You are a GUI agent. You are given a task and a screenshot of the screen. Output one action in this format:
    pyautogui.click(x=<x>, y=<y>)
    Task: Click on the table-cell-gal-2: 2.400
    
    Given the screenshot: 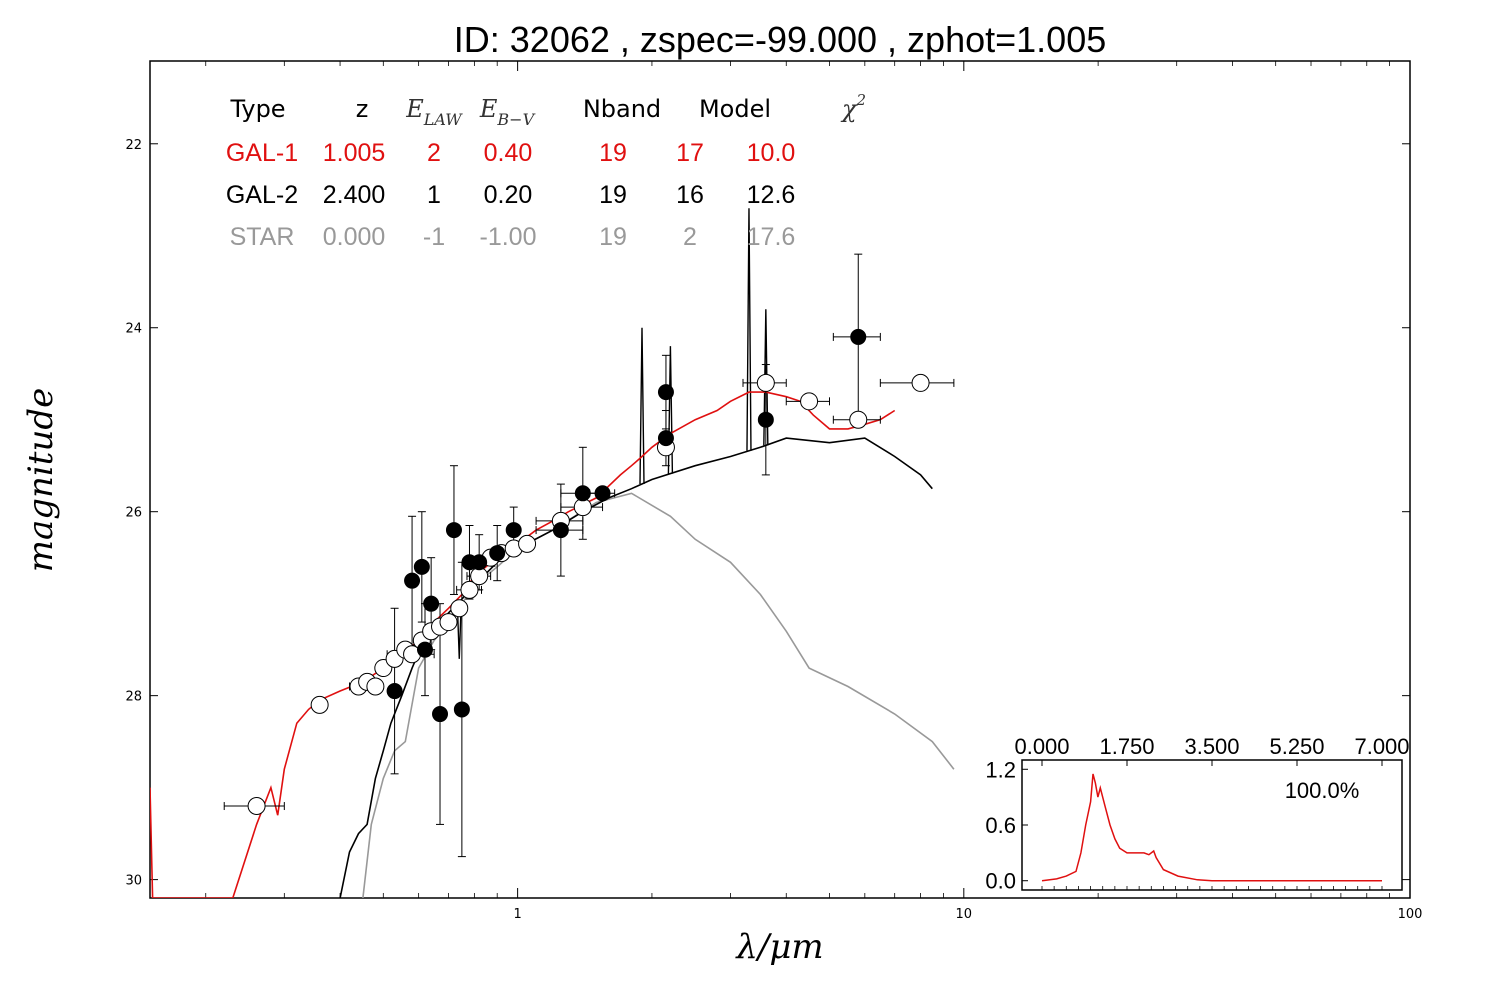 What is the action you would take?
    pyautogui.click(x=354, y=195)
    